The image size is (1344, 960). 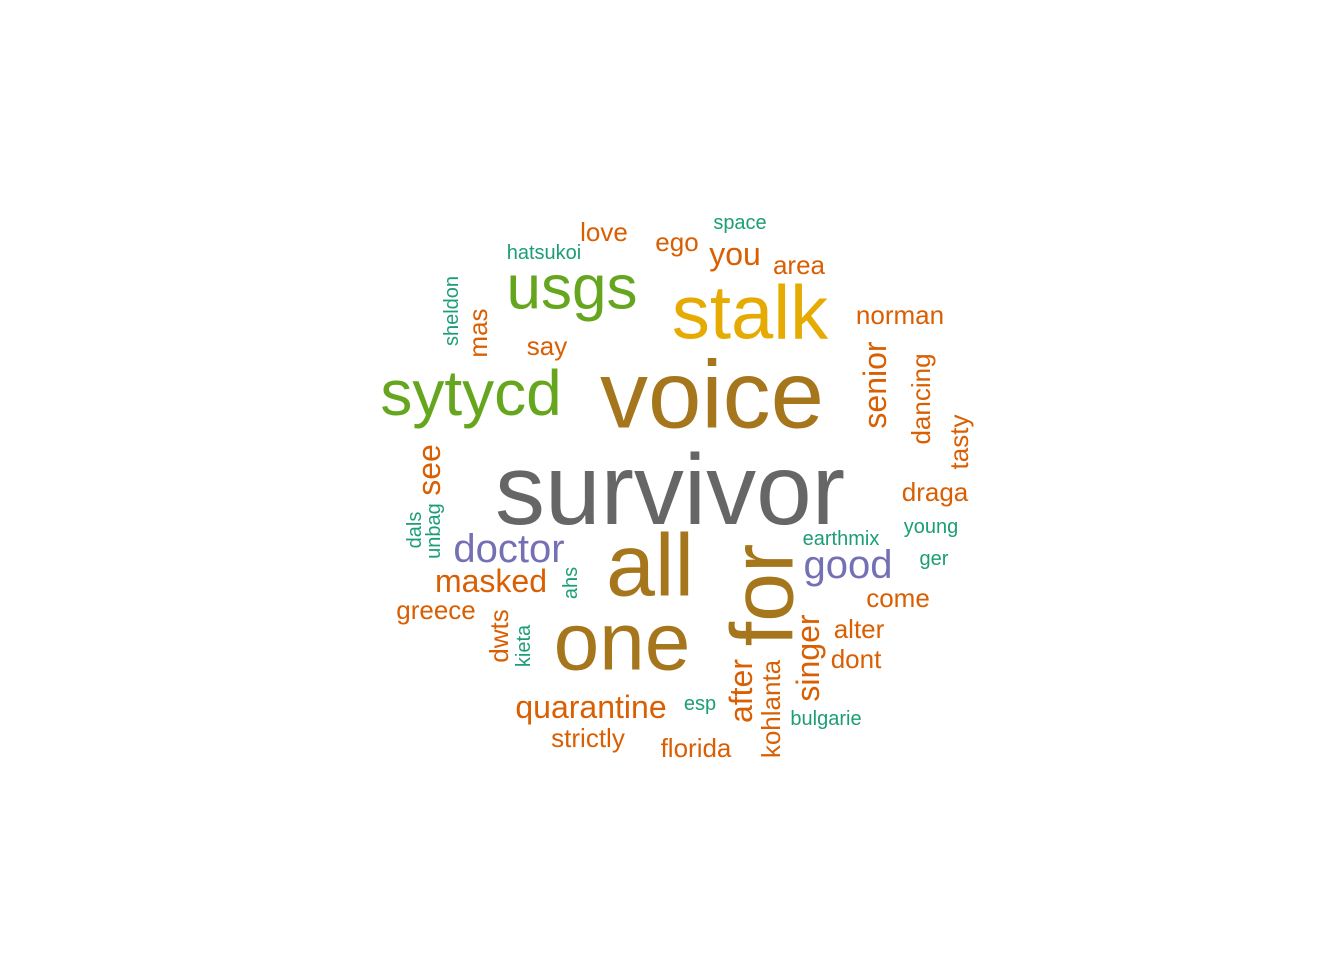 What do you see at coordinates (588, 738) in the screenshot?
I see `word-strictly: strictly` at bounding box center [588, 738].